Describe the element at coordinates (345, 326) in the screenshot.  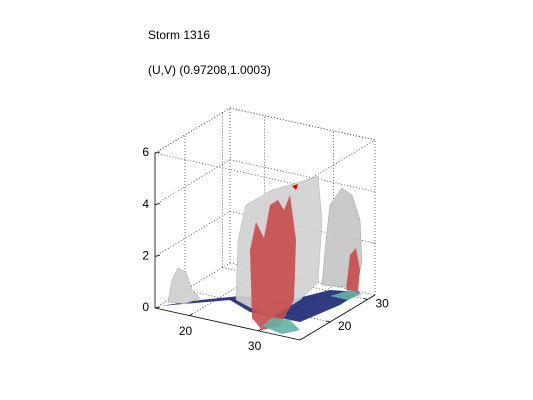
I see `y-tick-label: 20` at that location.